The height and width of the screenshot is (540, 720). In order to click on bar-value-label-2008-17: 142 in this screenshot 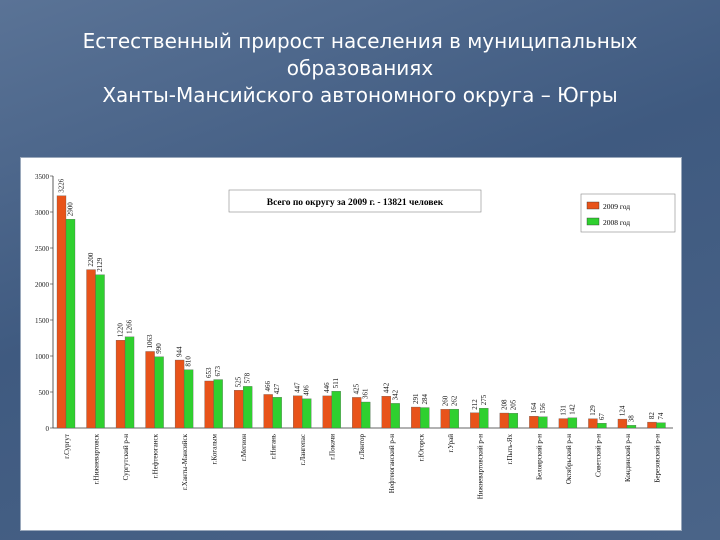, I will do `click(572, 409)`.